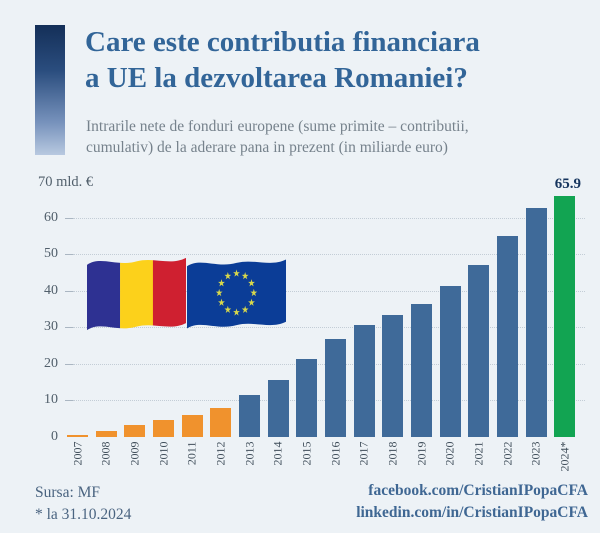 This screenshot has height=533, width=600. What do you see at coordinates (479, 351) in the screenshot?
I see `bar-2021` at bounding box center [479, 351].